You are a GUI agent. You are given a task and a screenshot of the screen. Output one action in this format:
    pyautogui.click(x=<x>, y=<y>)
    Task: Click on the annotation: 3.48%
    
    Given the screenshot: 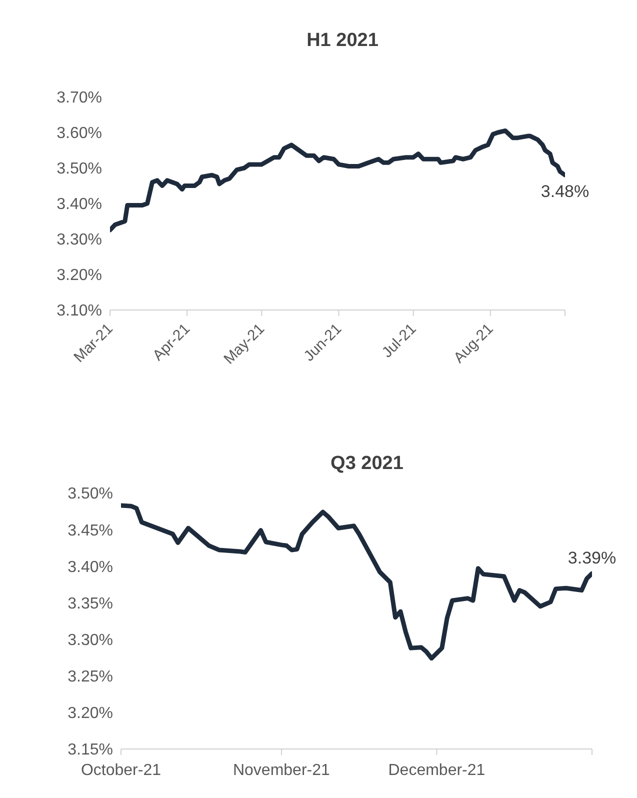 What is the action you would take?
    pyautogui.click(x=565, y=192)
    